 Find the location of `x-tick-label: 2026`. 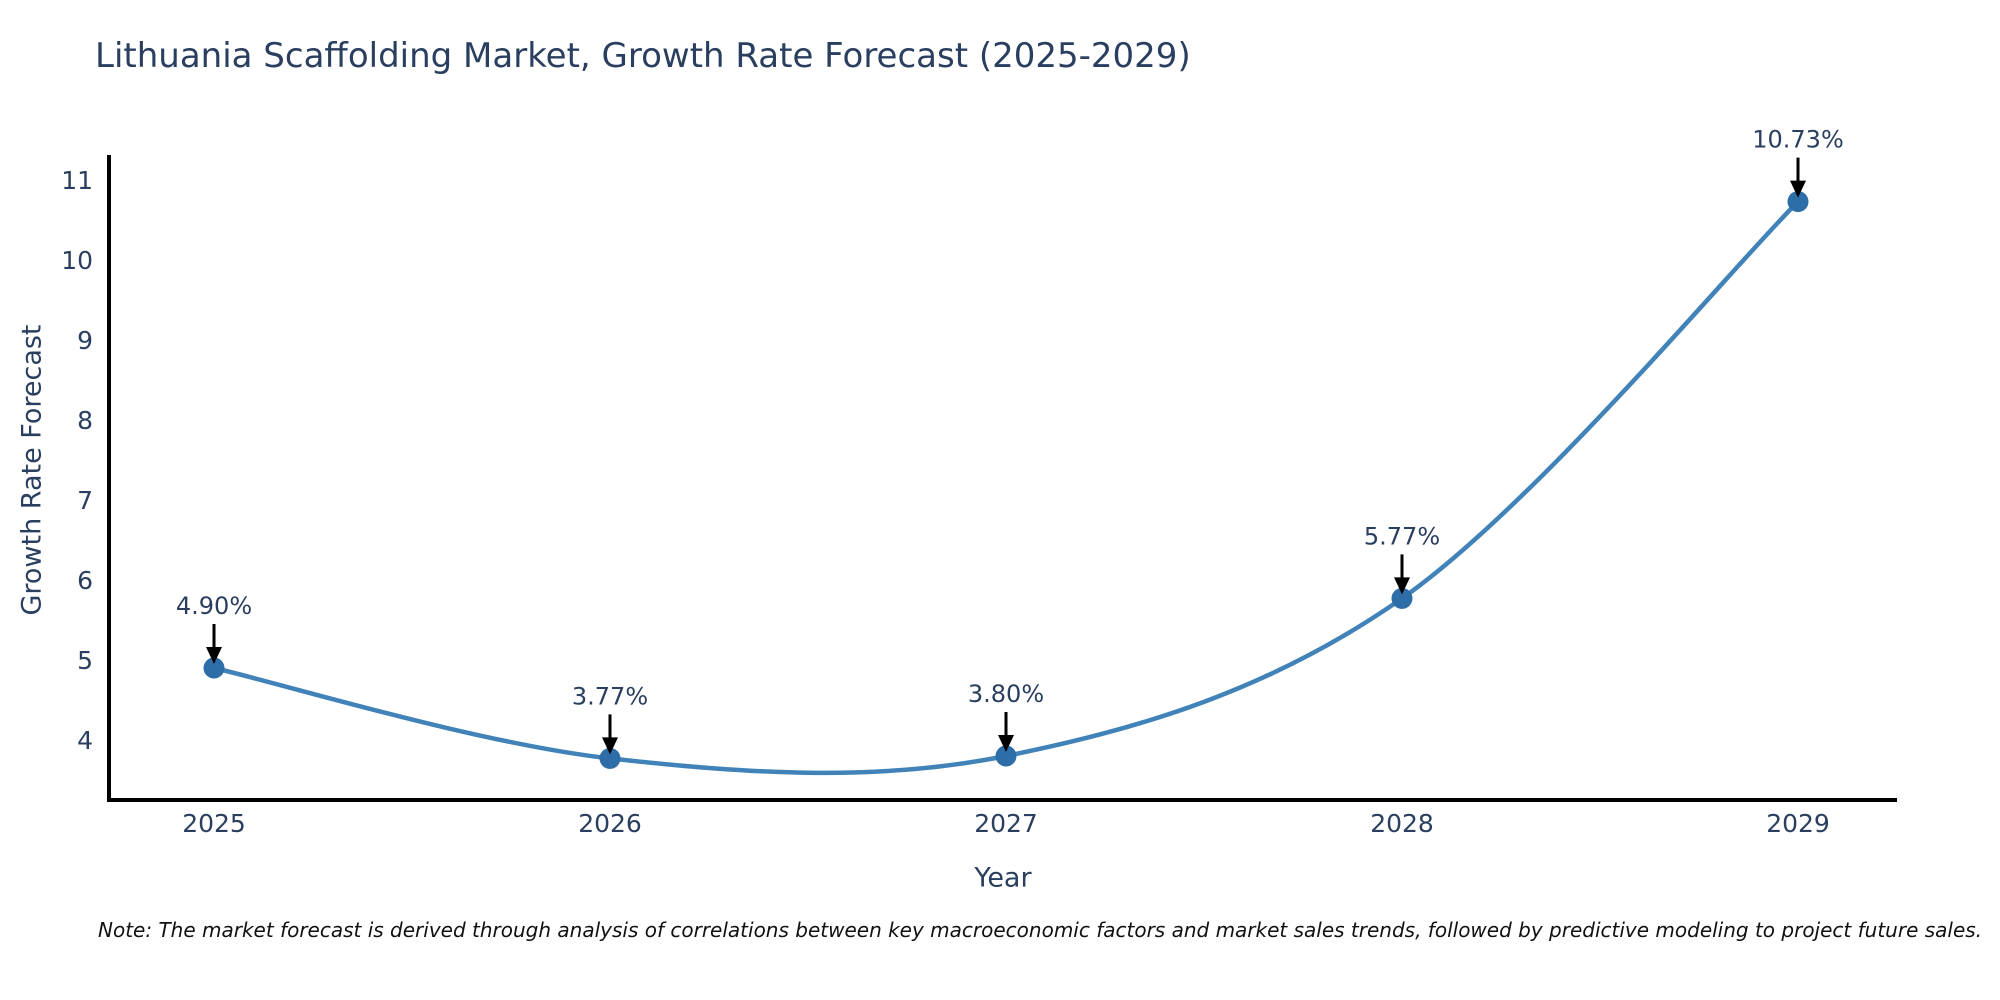

x-tick-label: 2026 is located at coordinates (610, 823).